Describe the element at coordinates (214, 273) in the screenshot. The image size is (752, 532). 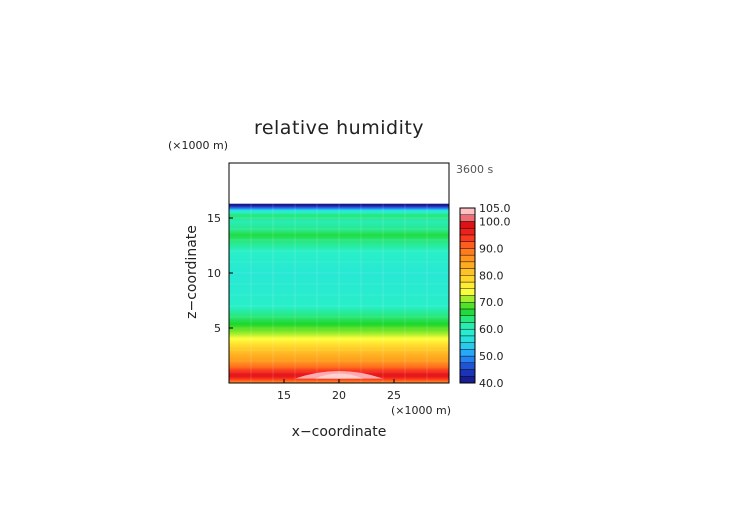
I see `y-tick-label: 10` at that location.